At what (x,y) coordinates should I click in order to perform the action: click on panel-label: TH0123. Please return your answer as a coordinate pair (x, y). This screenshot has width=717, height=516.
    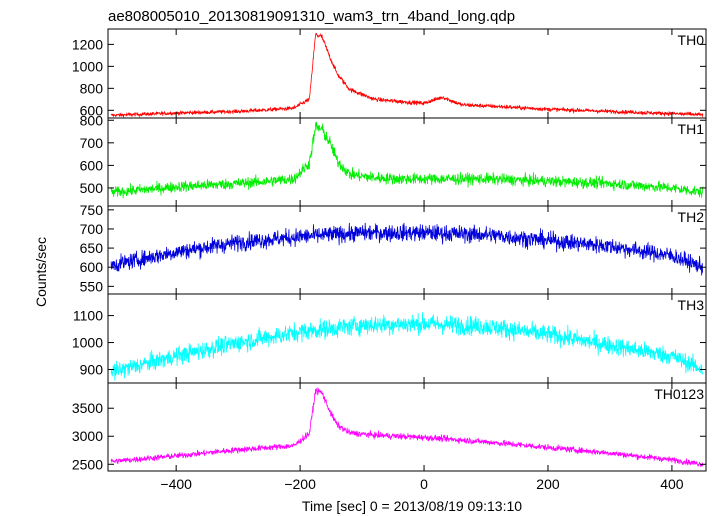
    Looking at the image, I should click on (679, 394).